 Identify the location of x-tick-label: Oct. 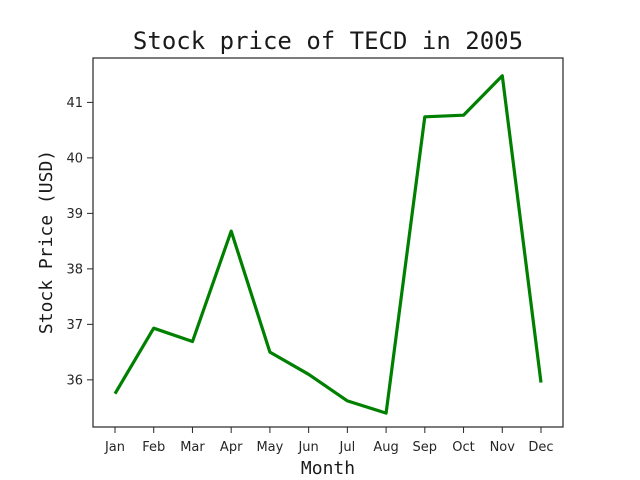
(463, 447).